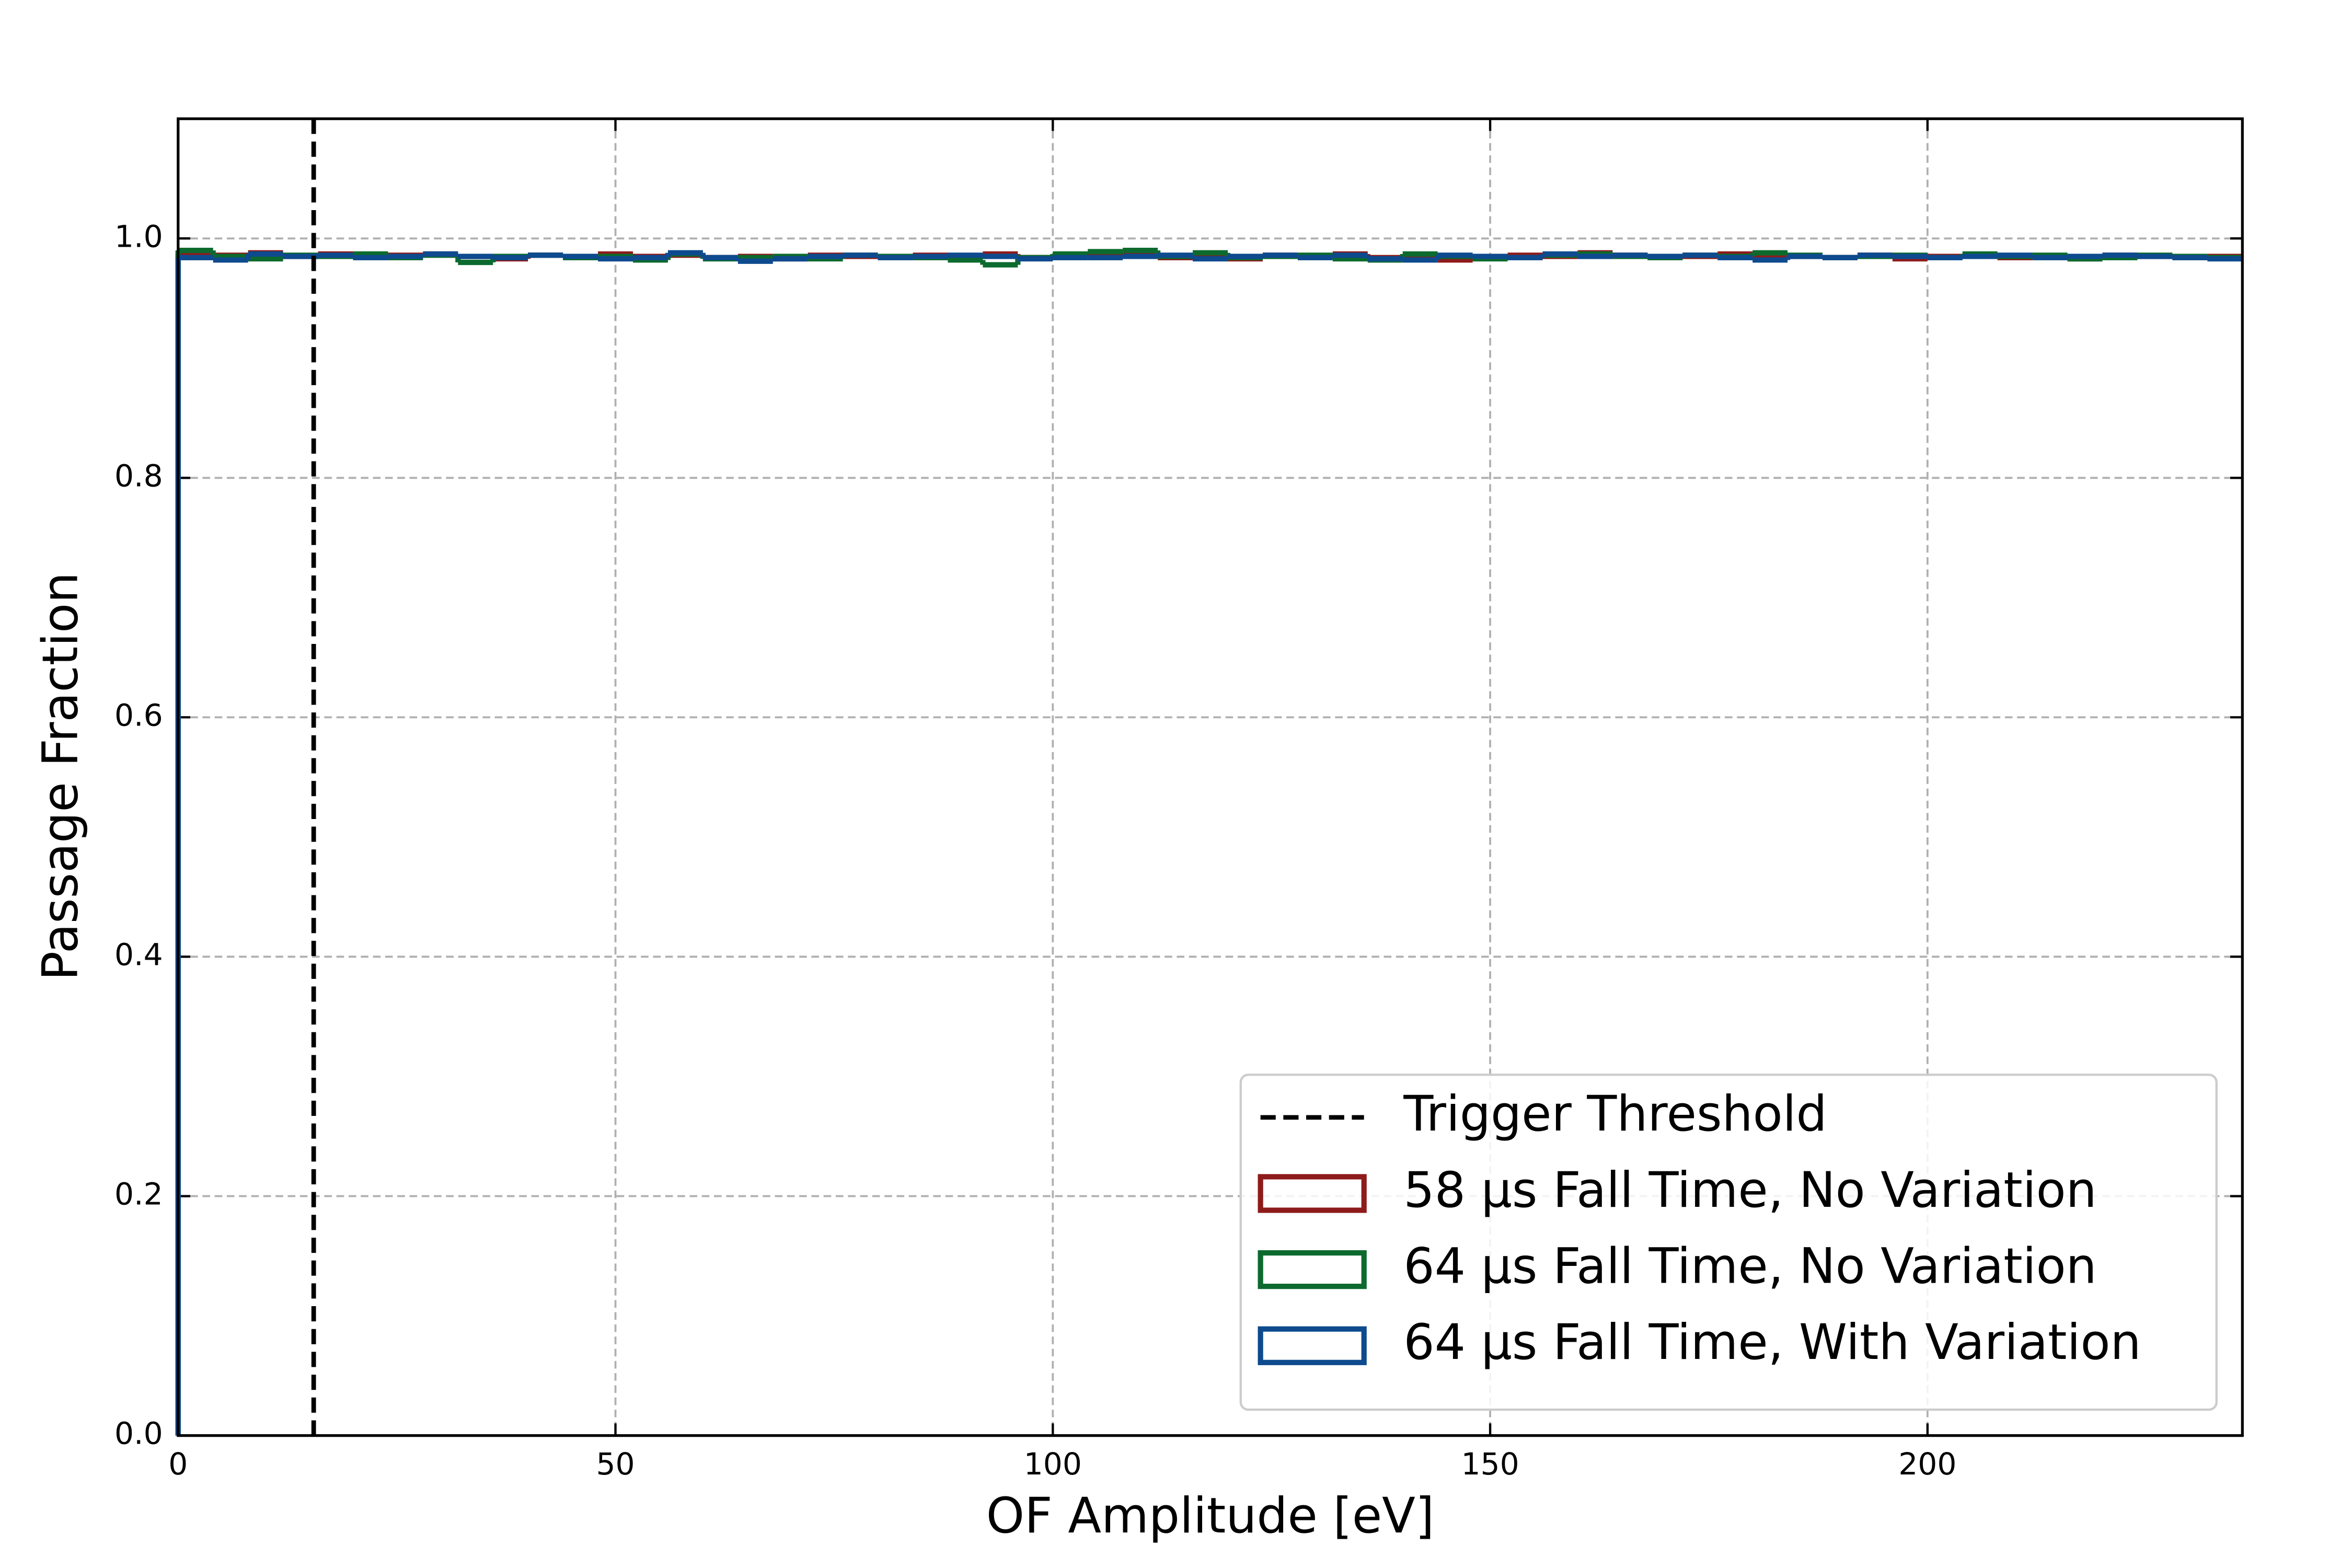  I want to click on y-tick-label: 0.8, so click(138, 475).